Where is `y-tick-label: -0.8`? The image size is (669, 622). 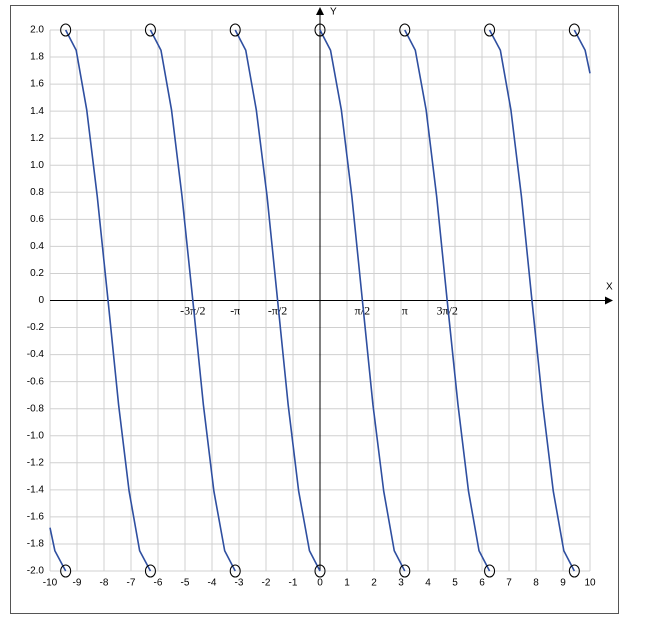
y-tick-label: -0.8 is located at coordinates (36, 408).